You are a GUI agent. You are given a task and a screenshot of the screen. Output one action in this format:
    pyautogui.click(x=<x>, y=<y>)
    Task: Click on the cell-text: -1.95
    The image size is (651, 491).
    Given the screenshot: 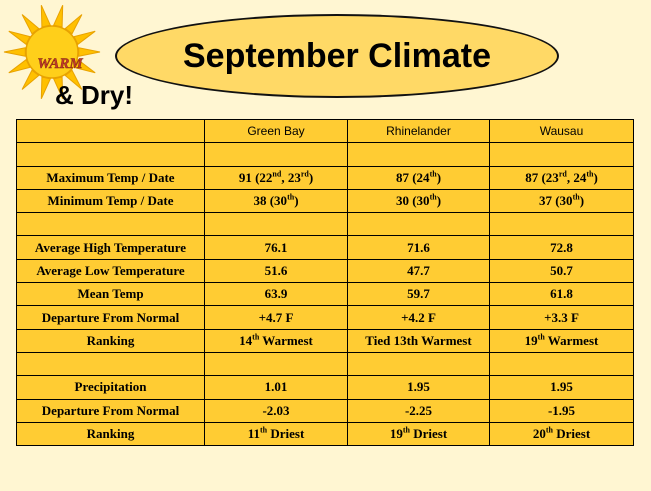 What is the action you would take?
    pyautogui.click(x=561, y=410)
    